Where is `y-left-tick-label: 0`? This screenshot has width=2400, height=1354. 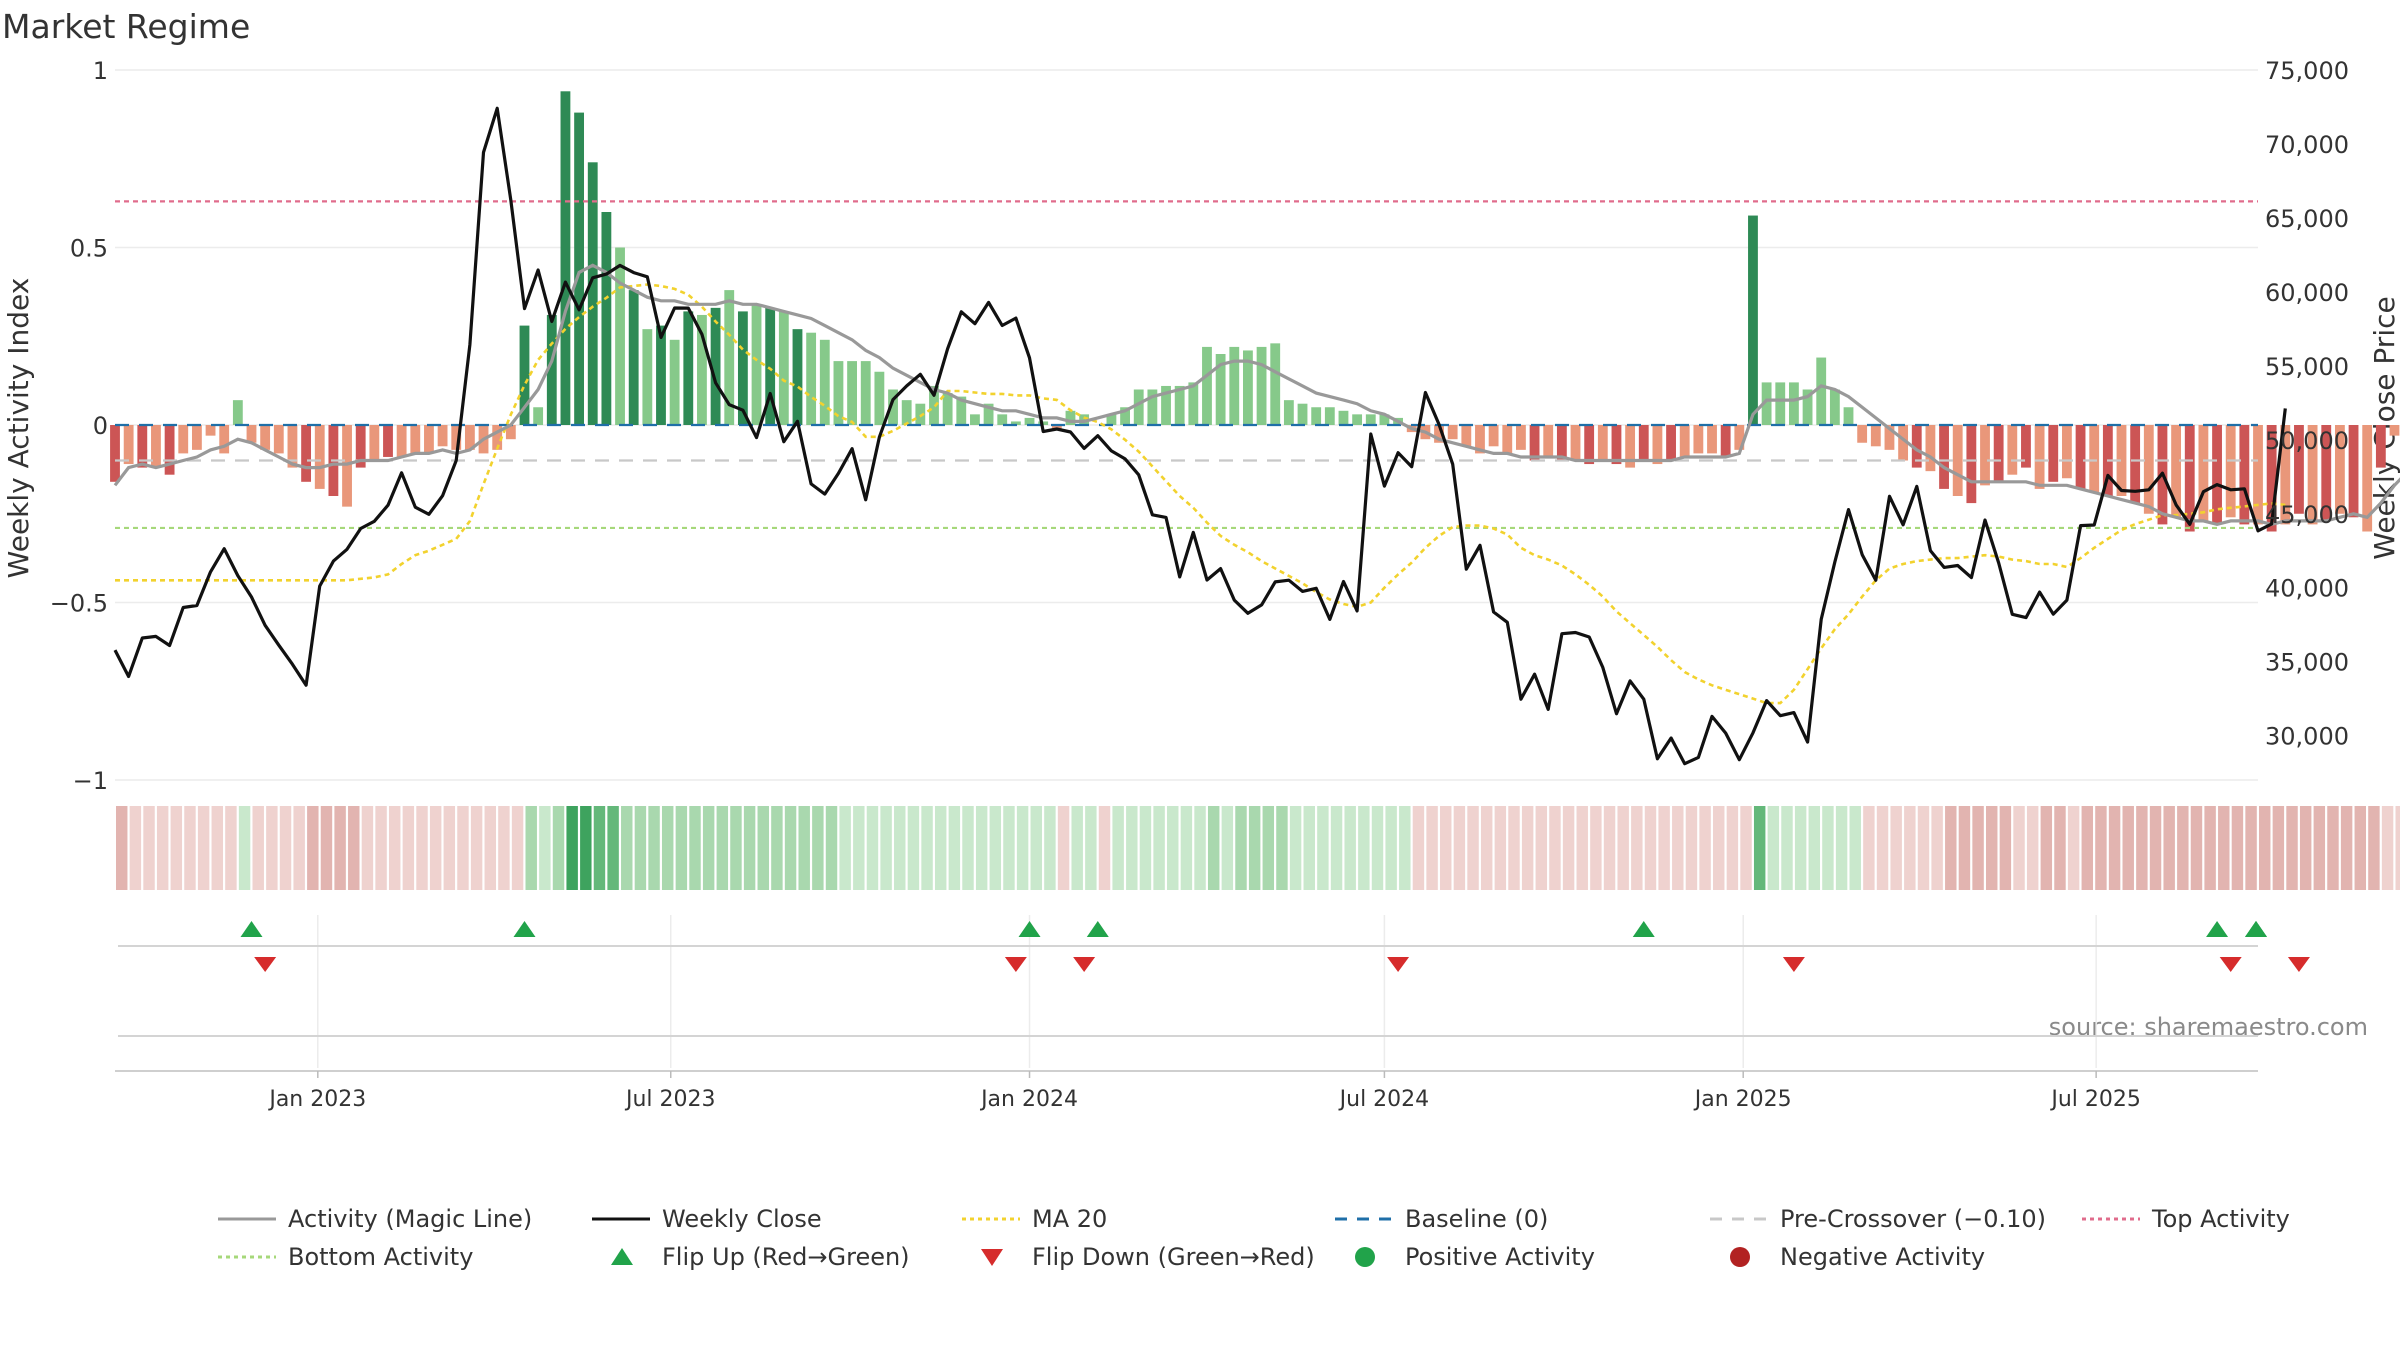
y-left-tick-label: 0 is located at coordinates (100, 426).